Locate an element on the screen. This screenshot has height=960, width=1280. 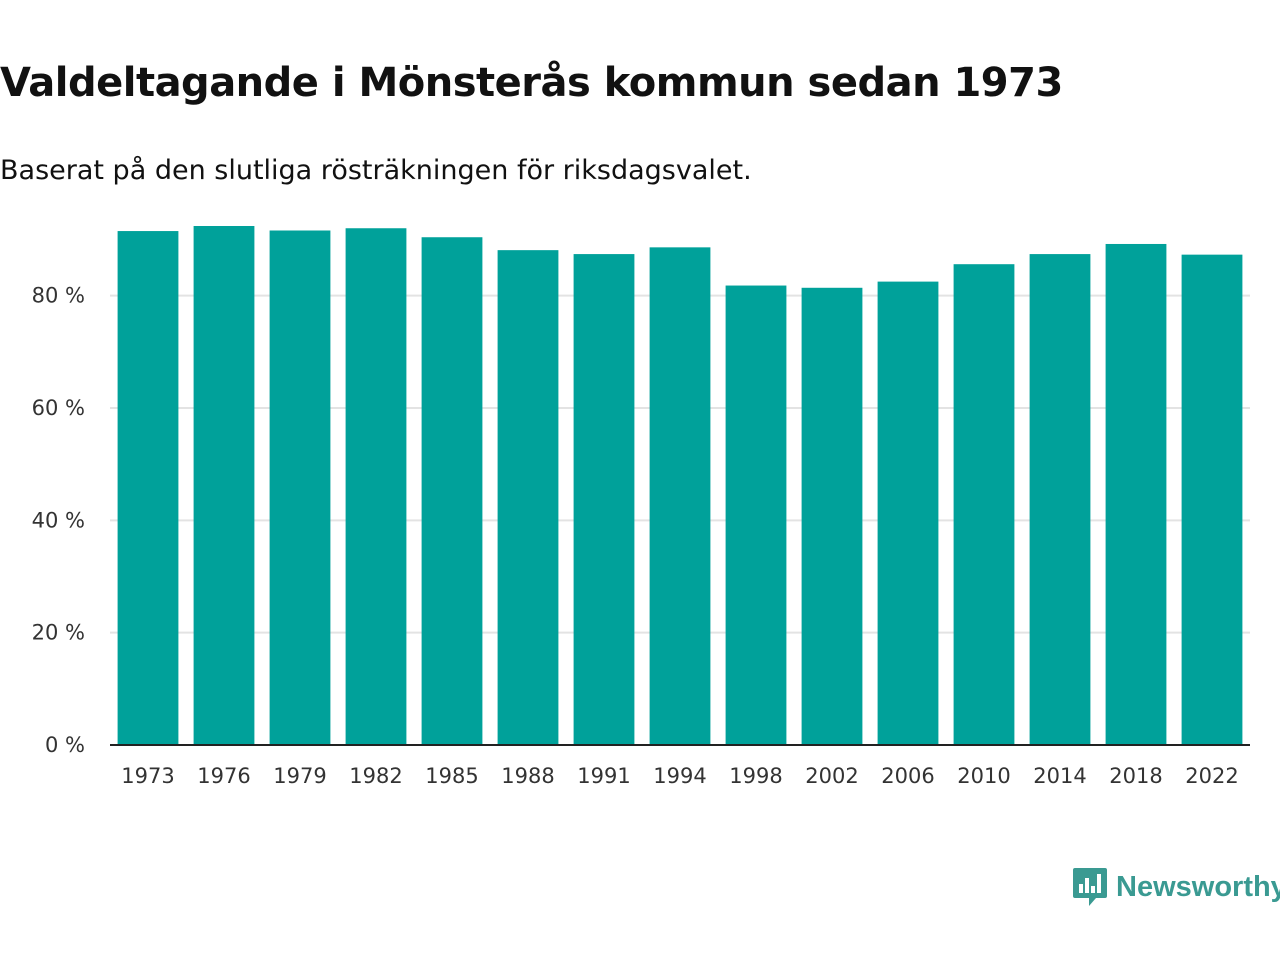
x-tick-label: 2018 is located at coordinates (1135, 776).